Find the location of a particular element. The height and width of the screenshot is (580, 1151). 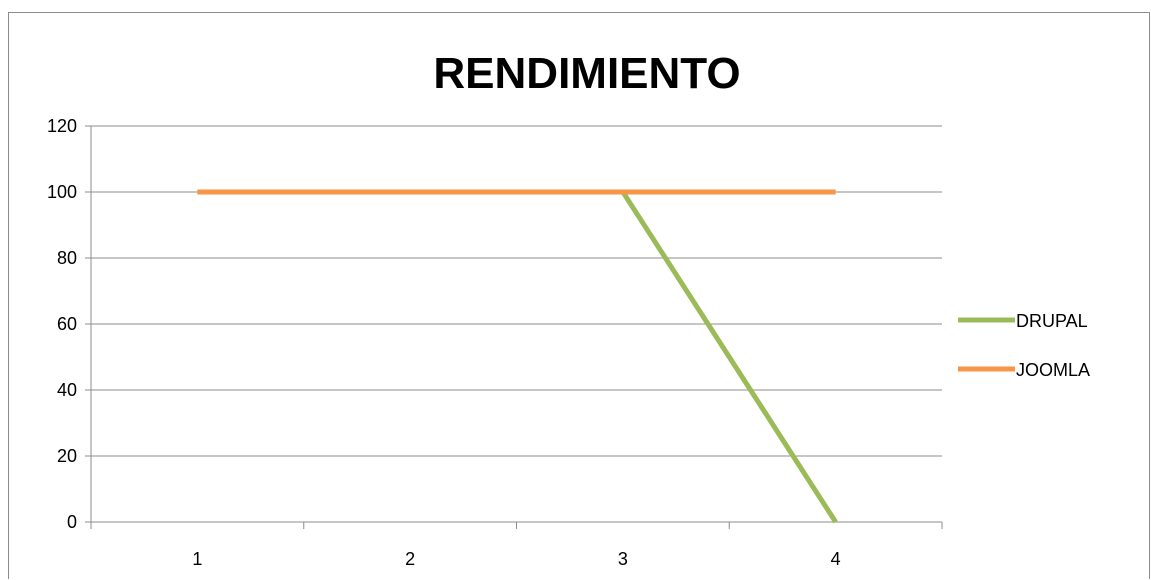

y-tick-label: 40 is located at coordinates (67, 390).